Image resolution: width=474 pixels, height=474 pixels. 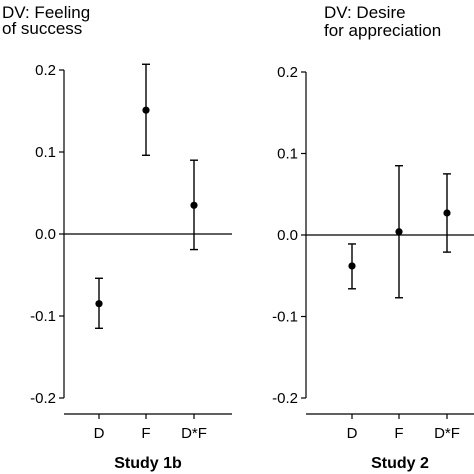 What do you see at coordinates (148, 463) in the screenshot?
I see `x-axis-label: Study 1b` at bounding box center [148, 463].